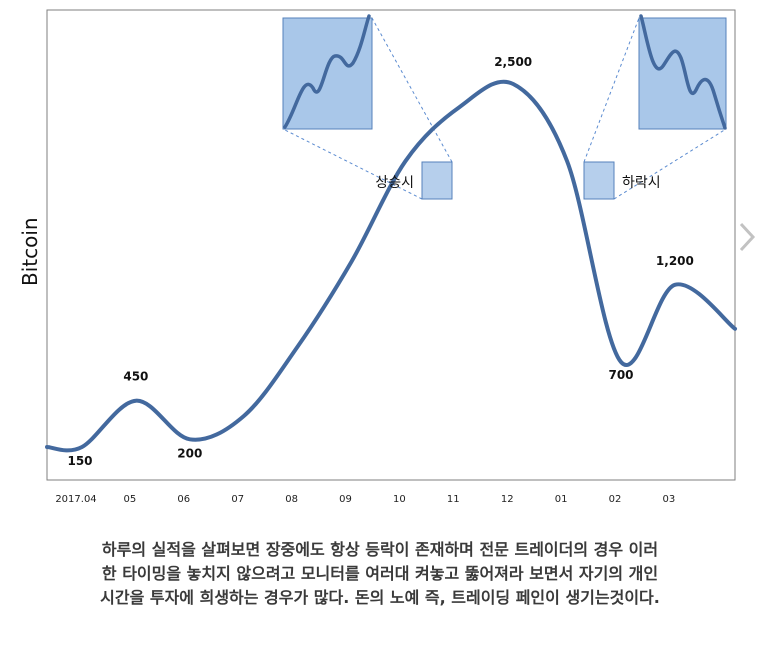 The height and width of the screenshot is (650, 760). Describe the element at coordinates (641, 183) in the screenshot. I see `annotation-label: 하락시` at that location.